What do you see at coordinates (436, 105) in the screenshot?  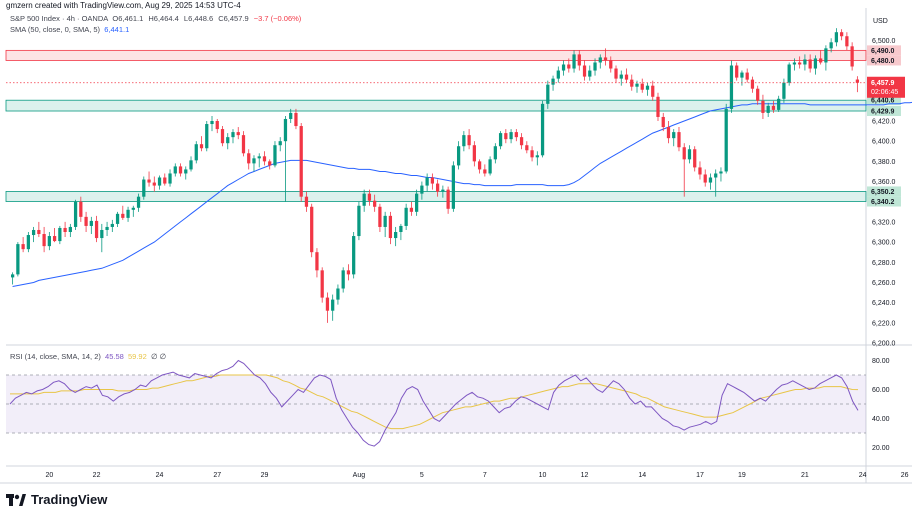 I see `support-zone` at bounding box center [436, 105].